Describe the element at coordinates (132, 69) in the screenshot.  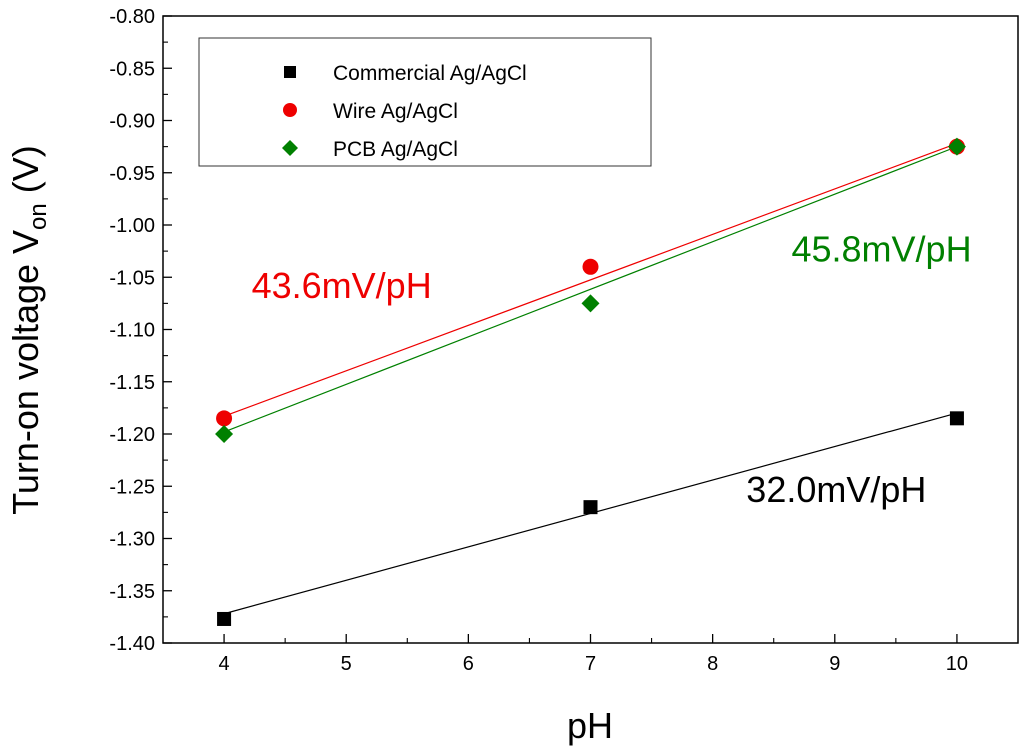
I see `y-tick-label: -0.85` at that location.